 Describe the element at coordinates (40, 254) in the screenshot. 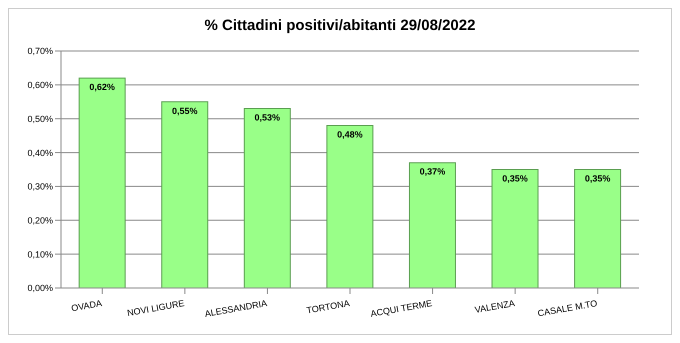

I see `y-tick-label: 0,10%` at that location.